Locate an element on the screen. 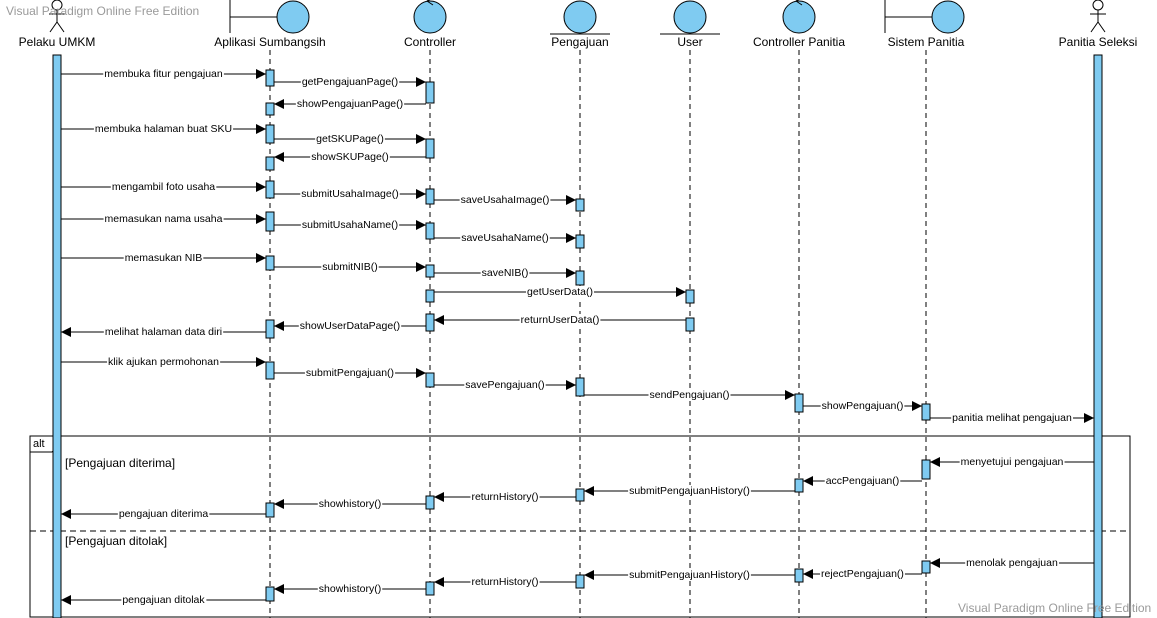 The height and width of the screenshot is (618, 1157). lifeline-panitia: Panitia Seleksi is located at coordinates (1098, 309).